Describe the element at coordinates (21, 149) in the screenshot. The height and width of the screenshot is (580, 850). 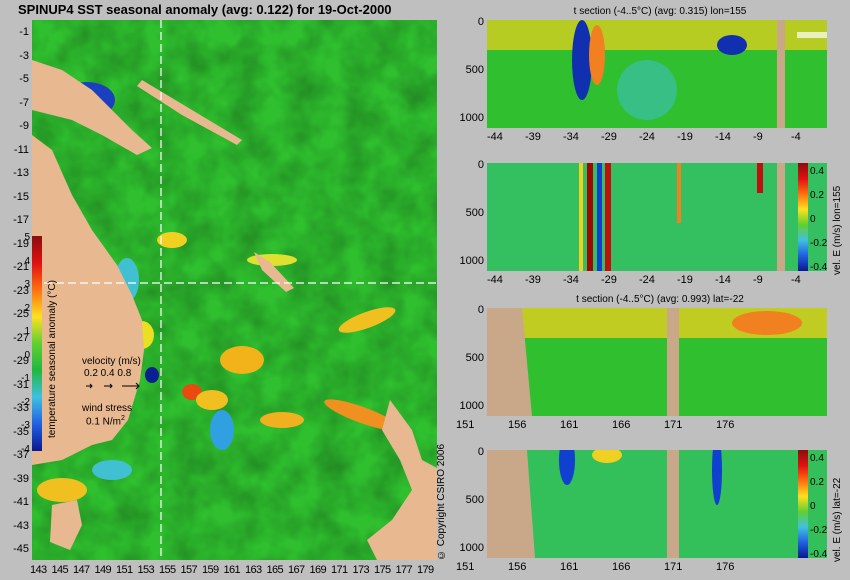
I see `lat-tick-label: -11` at that location.